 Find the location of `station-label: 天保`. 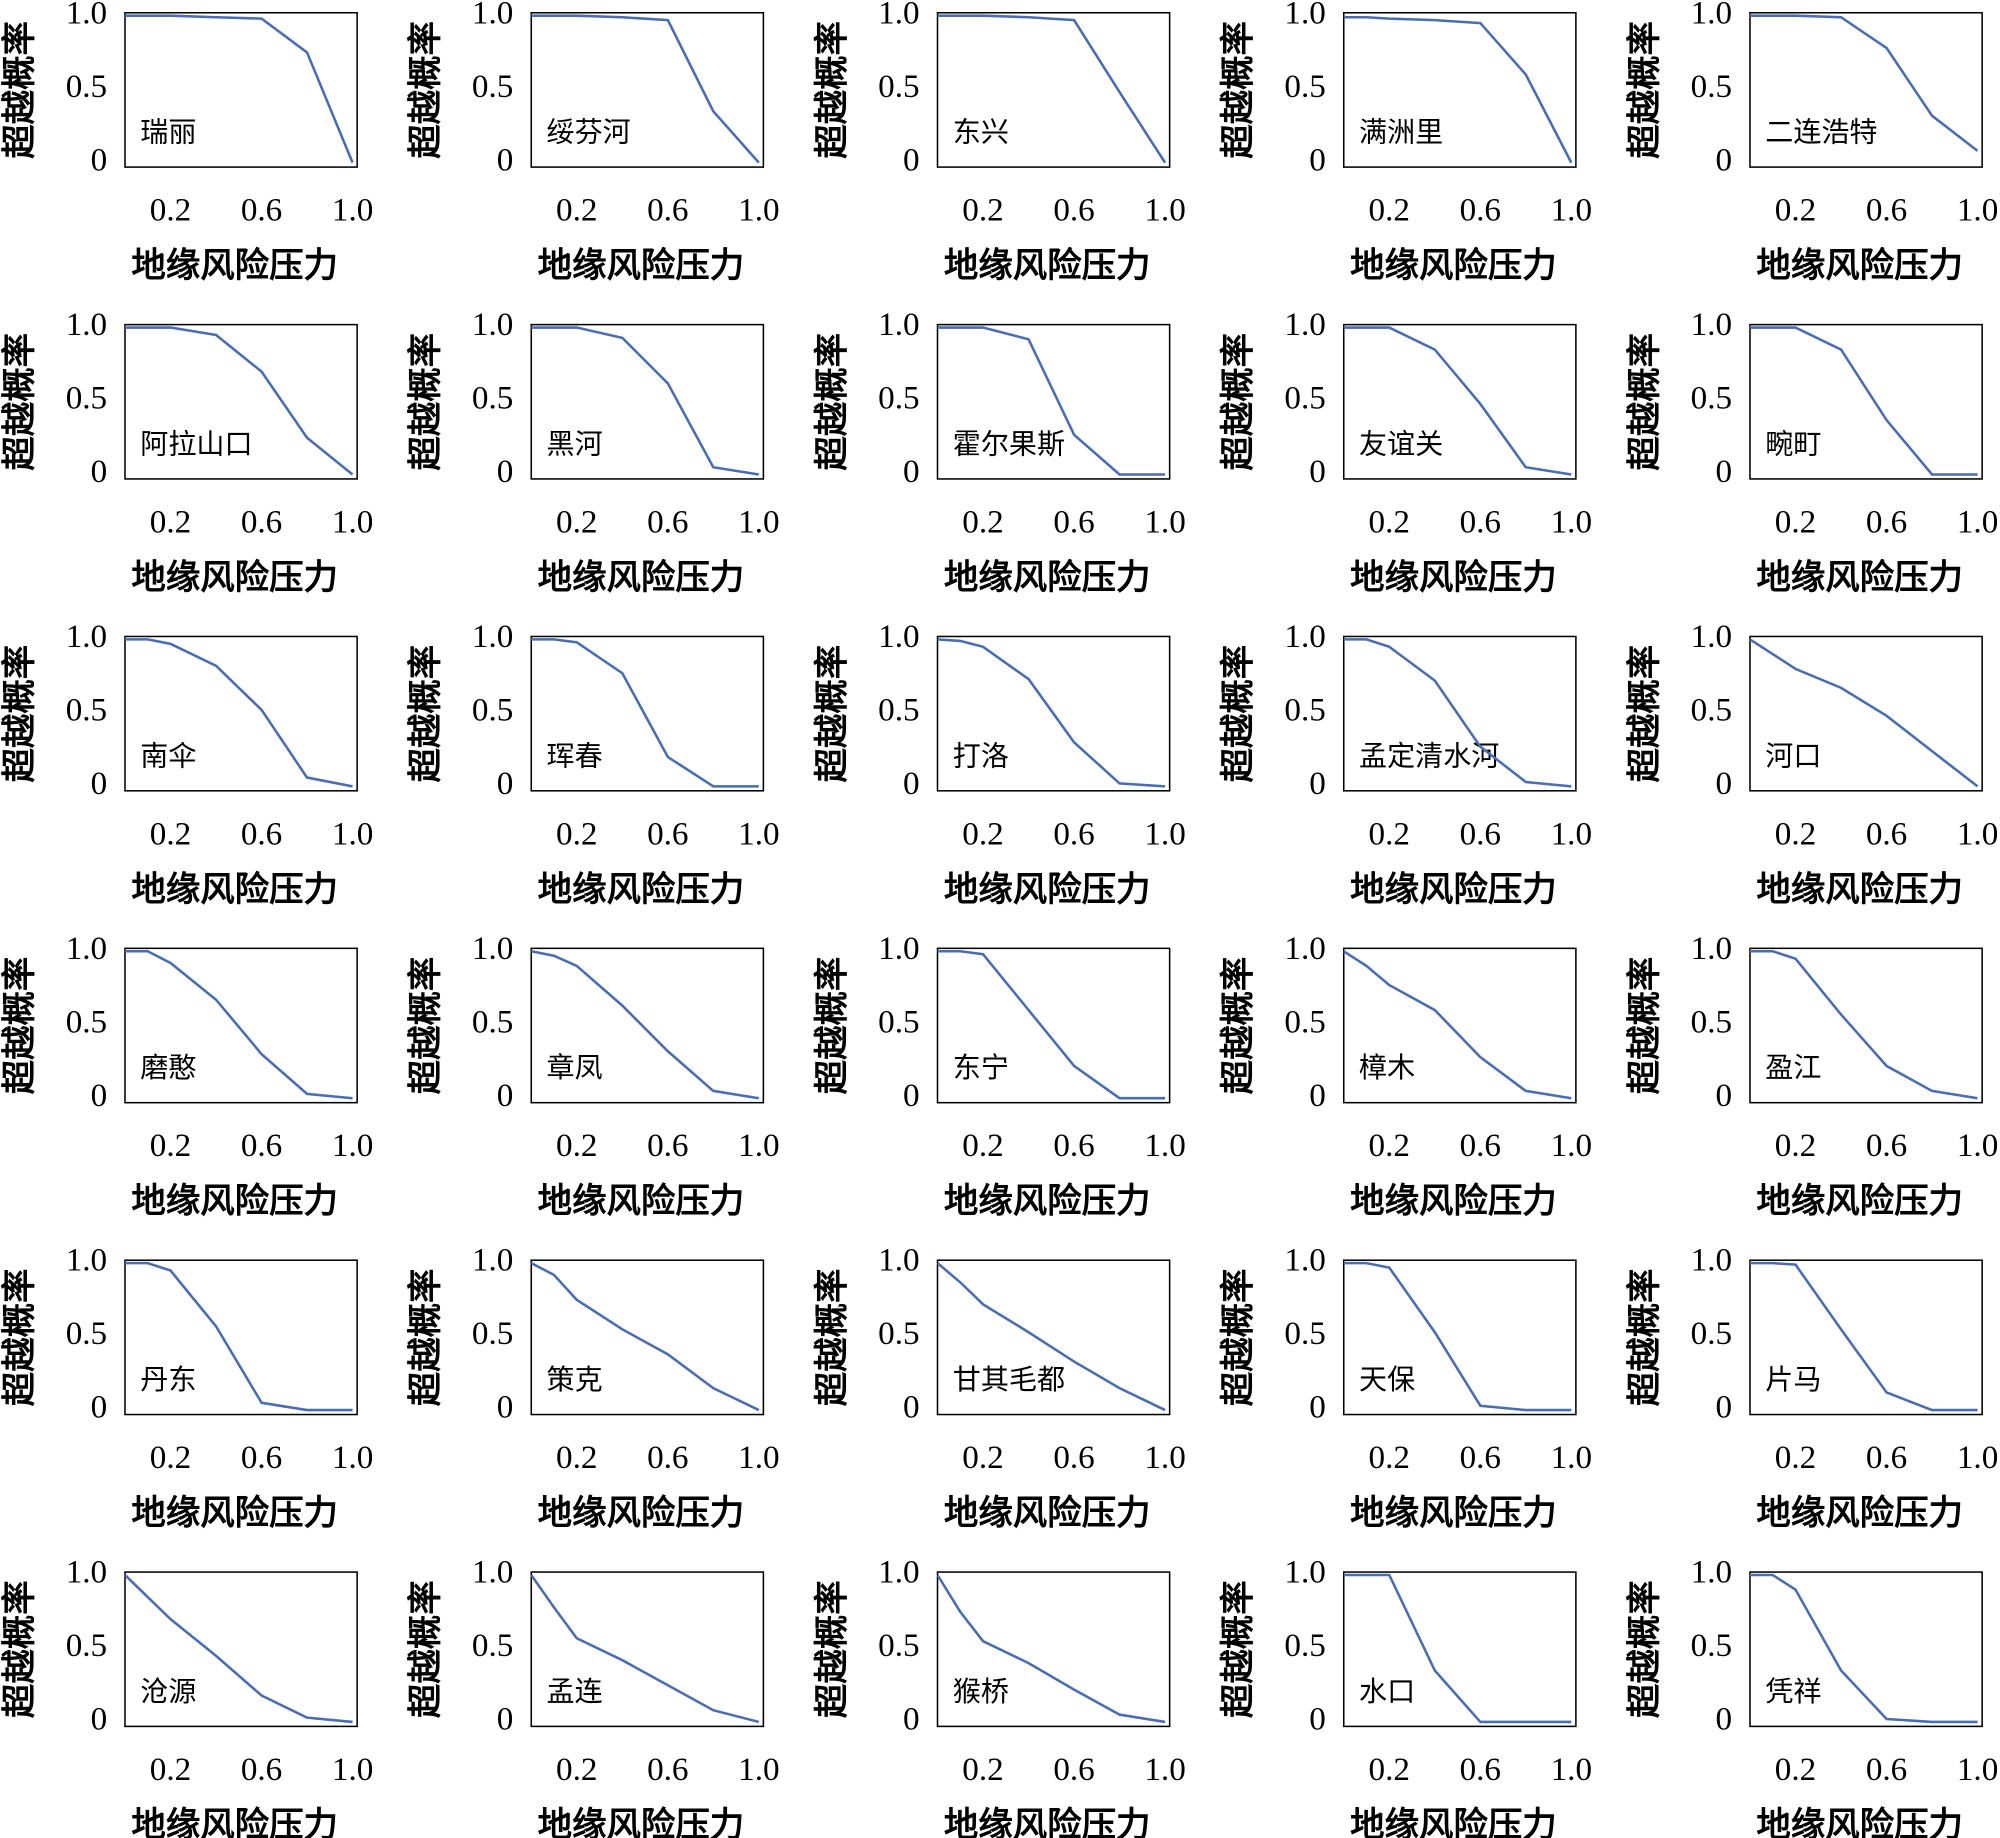

station-label: 天保 is located at coordinates (1387, 1380).